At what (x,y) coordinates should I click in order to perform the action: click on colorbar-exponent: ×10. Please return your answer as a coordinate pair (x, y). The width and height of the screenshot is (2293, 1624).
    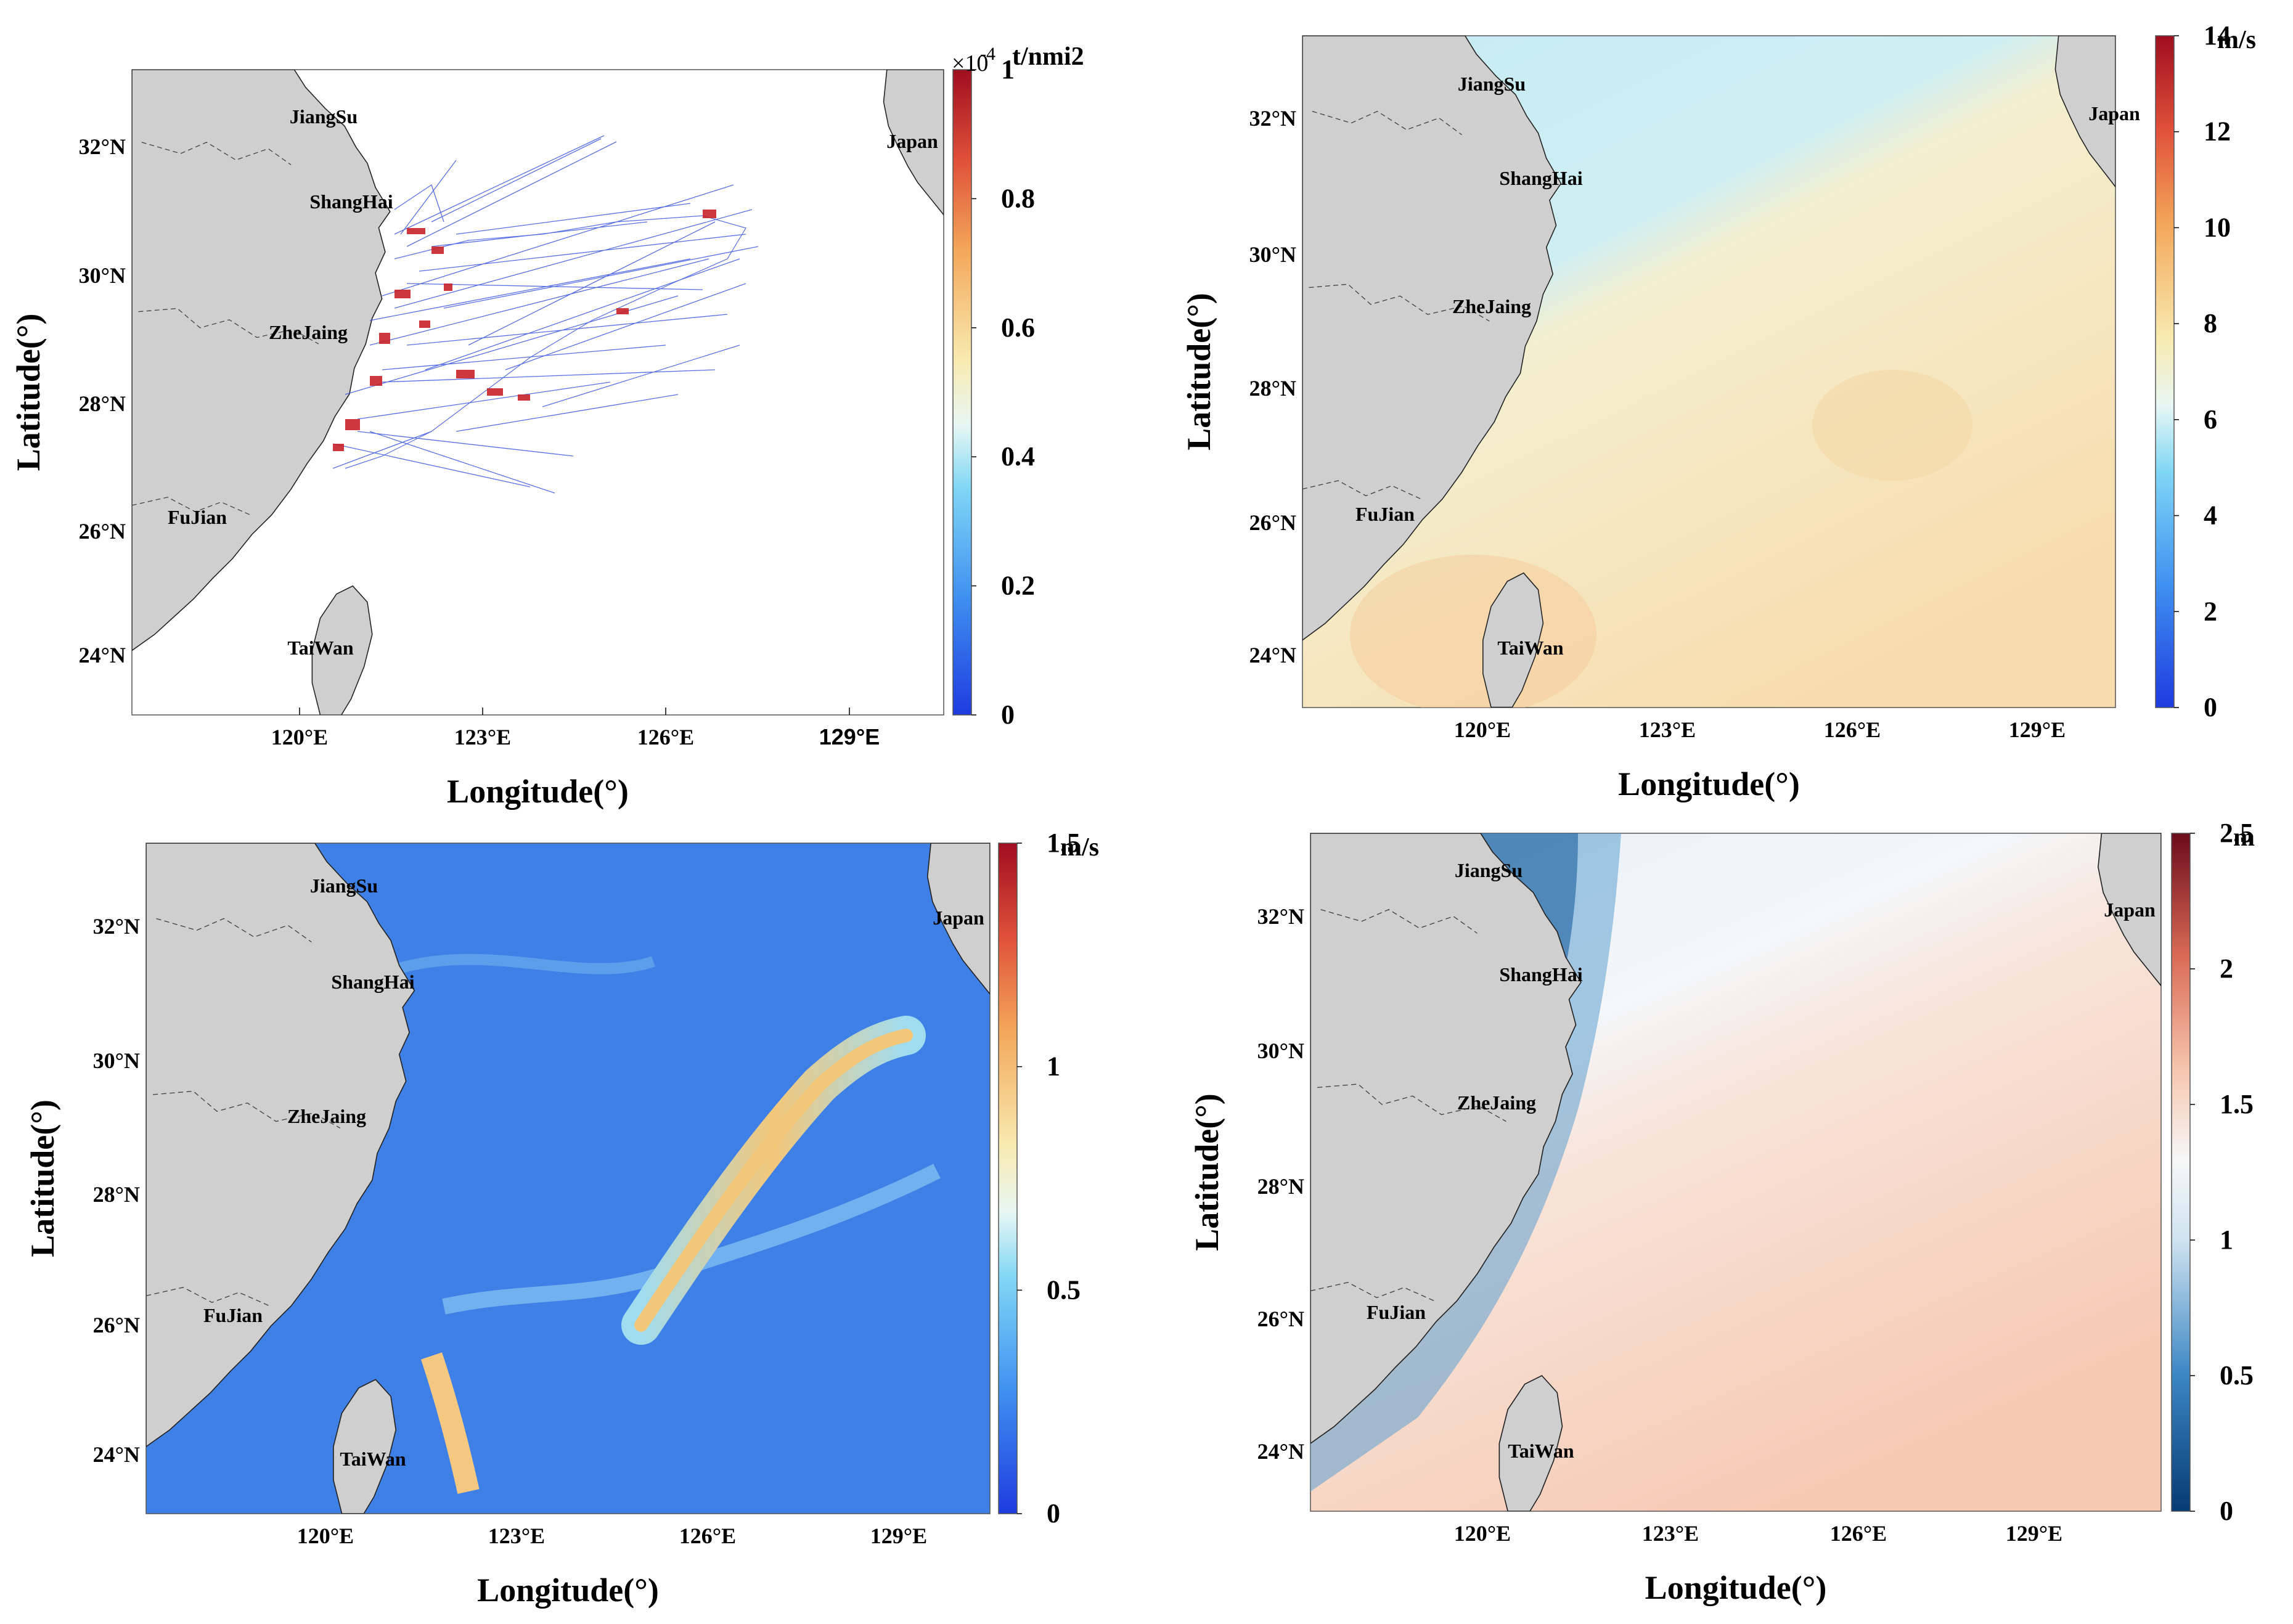
    Looking at the image, I should click on (970, 63).